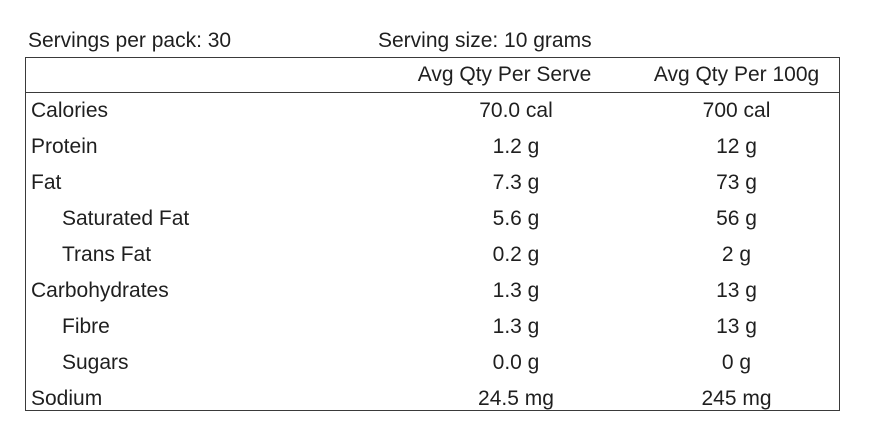 This screenshot has width=873, height=444. Describe the element at coordinates (736, 182) in the screenshot. I see `row-value-per-100g: 73 g` at that location.